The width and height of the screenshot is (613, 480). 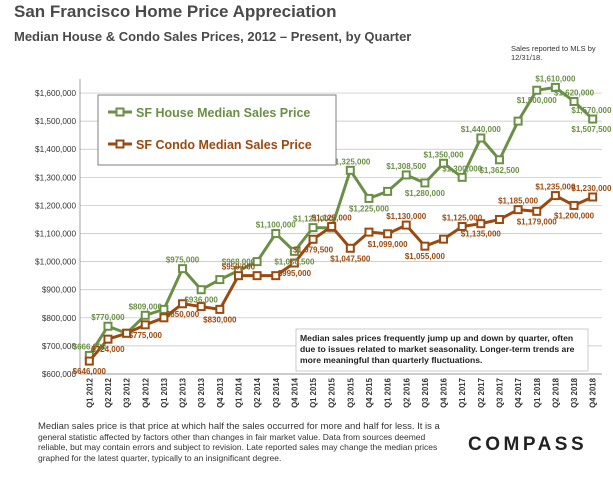 I want to click on y-tick-label: $800,000, so click(x=59, y=318).